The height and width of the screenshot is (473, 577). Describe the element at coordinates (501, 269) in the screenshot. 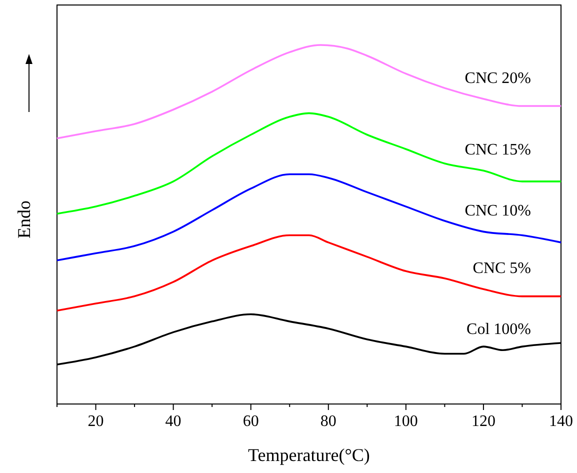

I see `series-label: CNC 5%` at that location.